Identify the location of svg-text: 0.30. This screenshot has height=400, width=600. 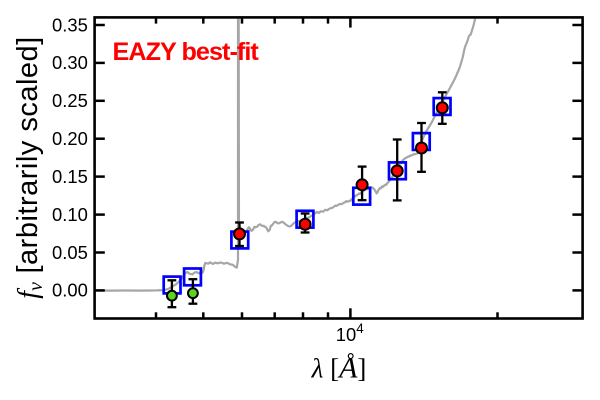
(70, 62).